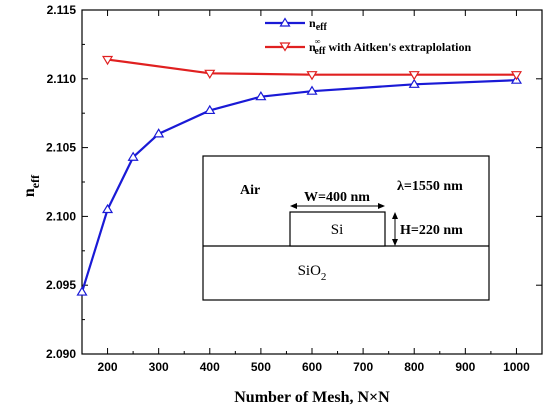 This screenshot has height=410, width=551. What do you see at coordinates (261, 367) in the screenshot?
I see `x-tick-label-3: 500` at bounding box center [261, 367].